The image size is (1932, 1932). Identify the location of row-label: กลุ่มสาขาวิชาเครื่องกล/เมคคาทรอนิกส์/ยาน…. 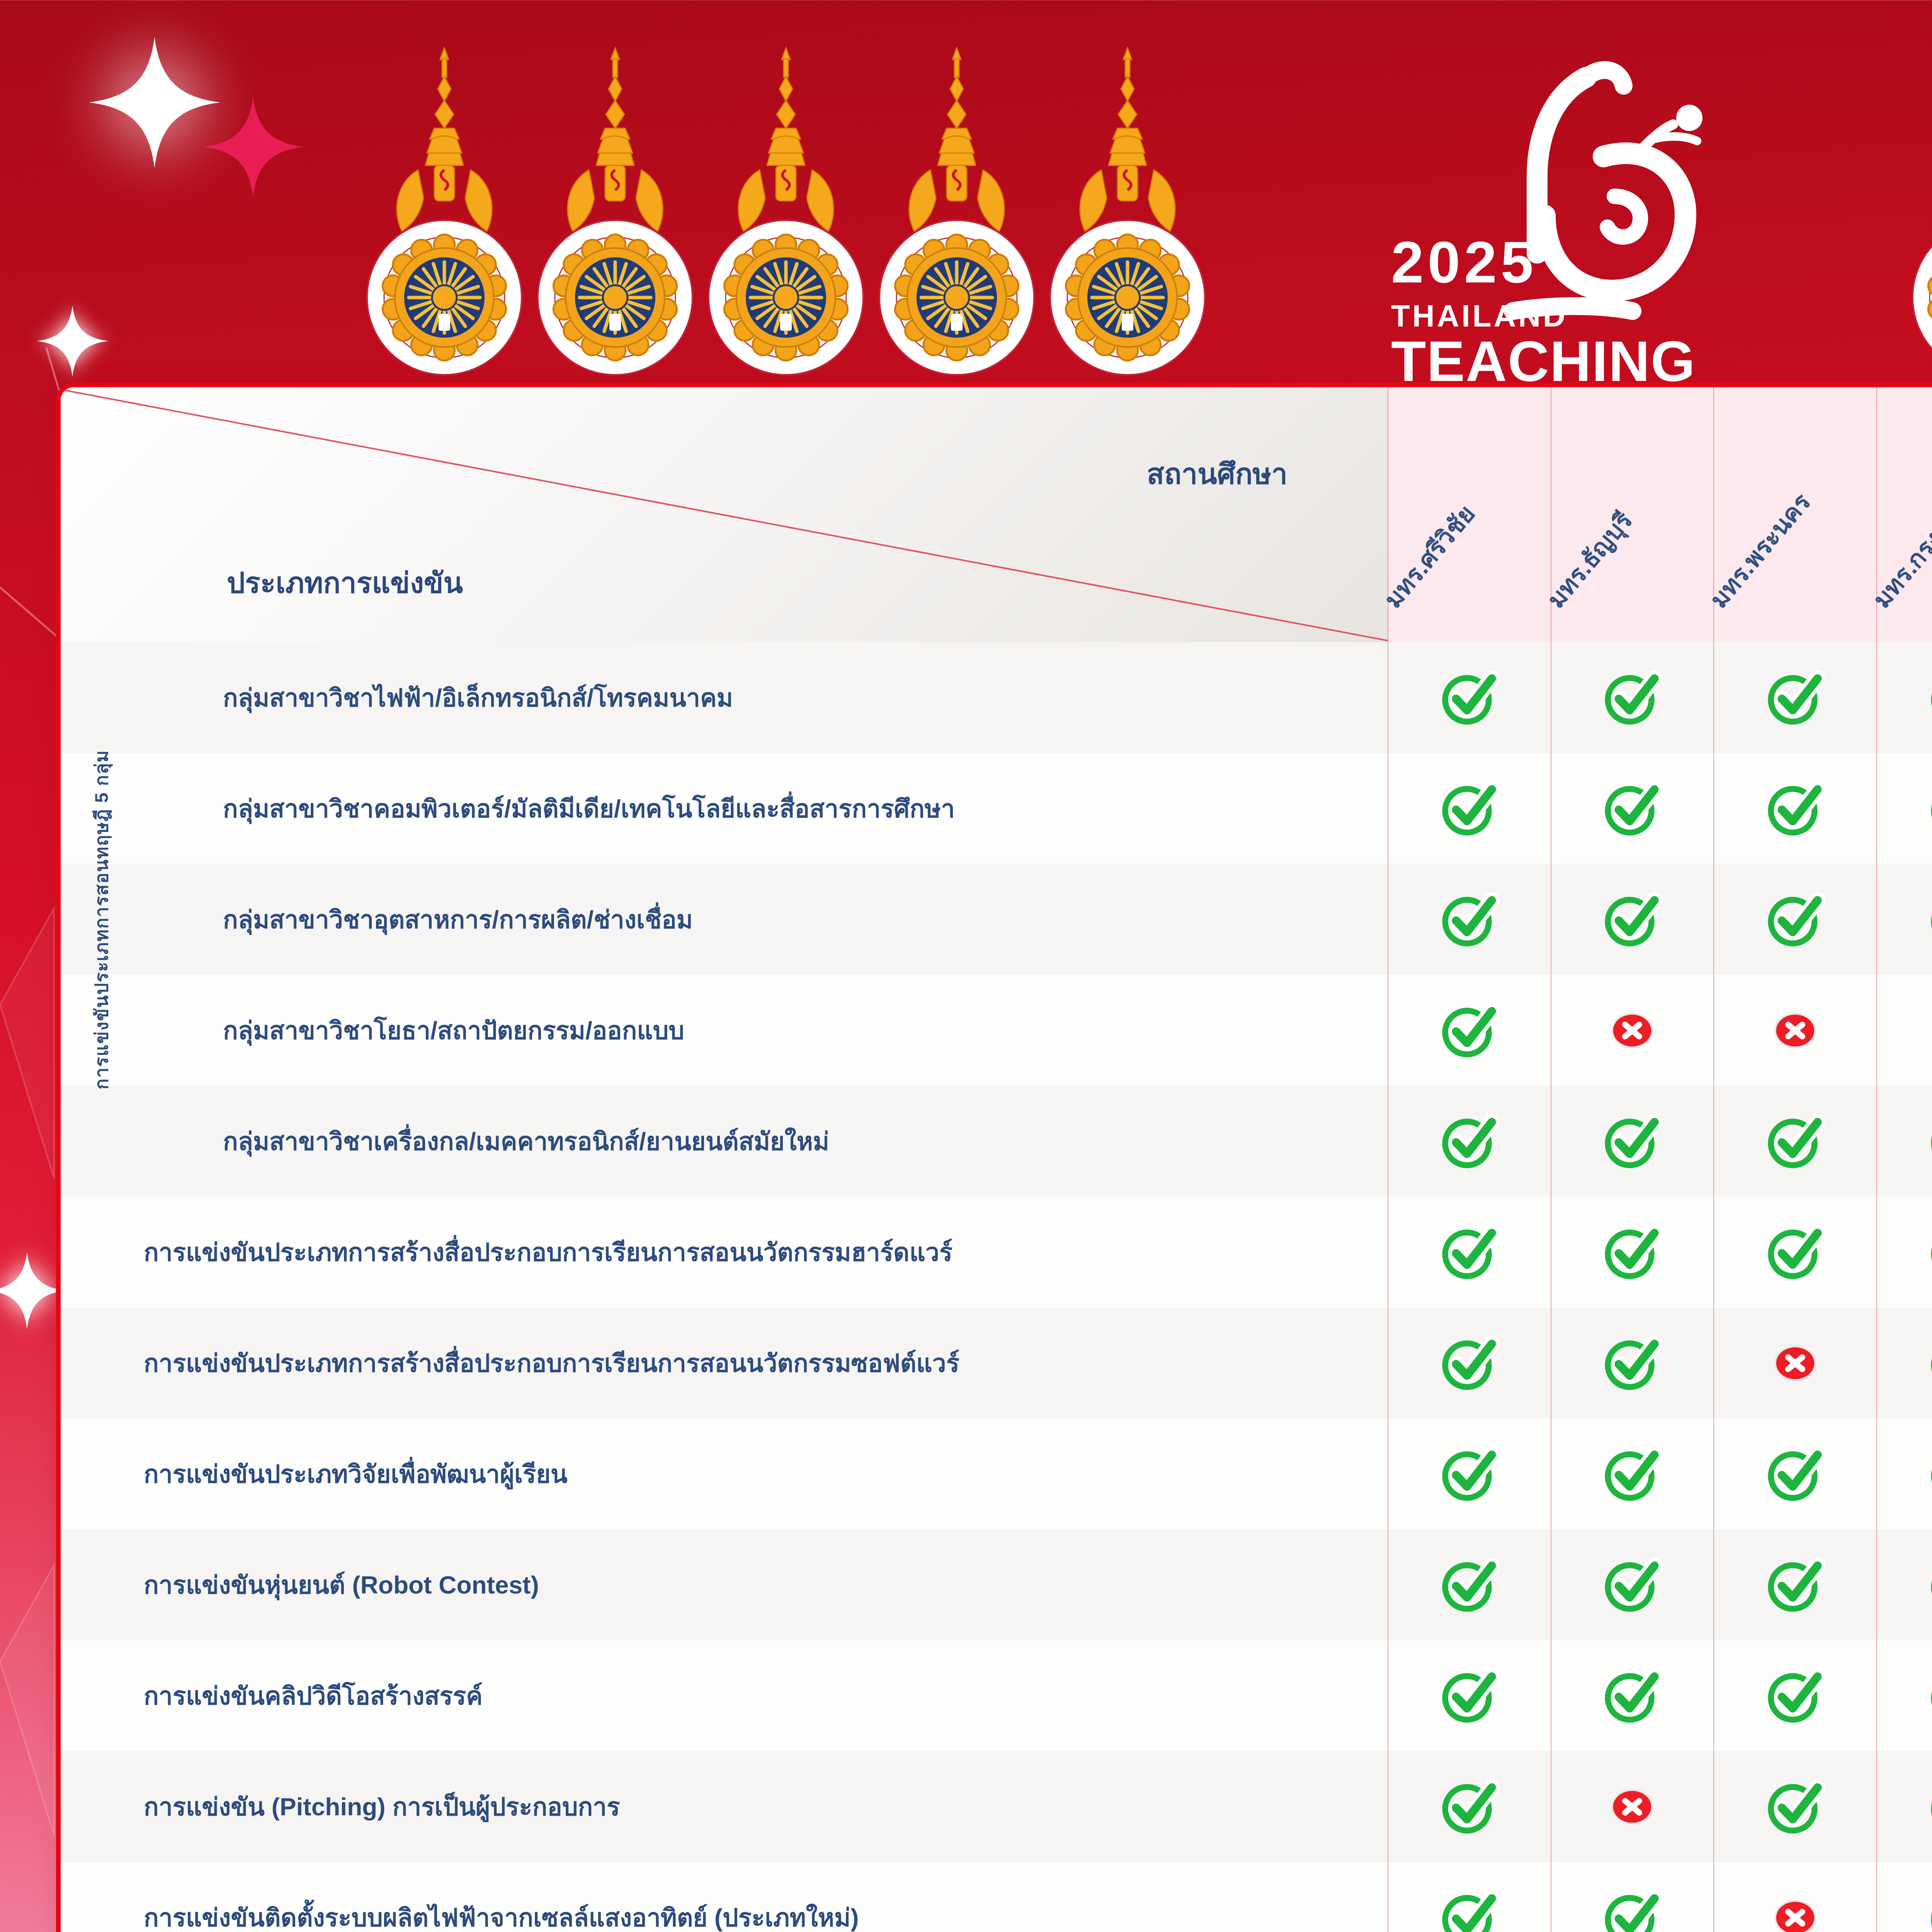
(526, 1141).